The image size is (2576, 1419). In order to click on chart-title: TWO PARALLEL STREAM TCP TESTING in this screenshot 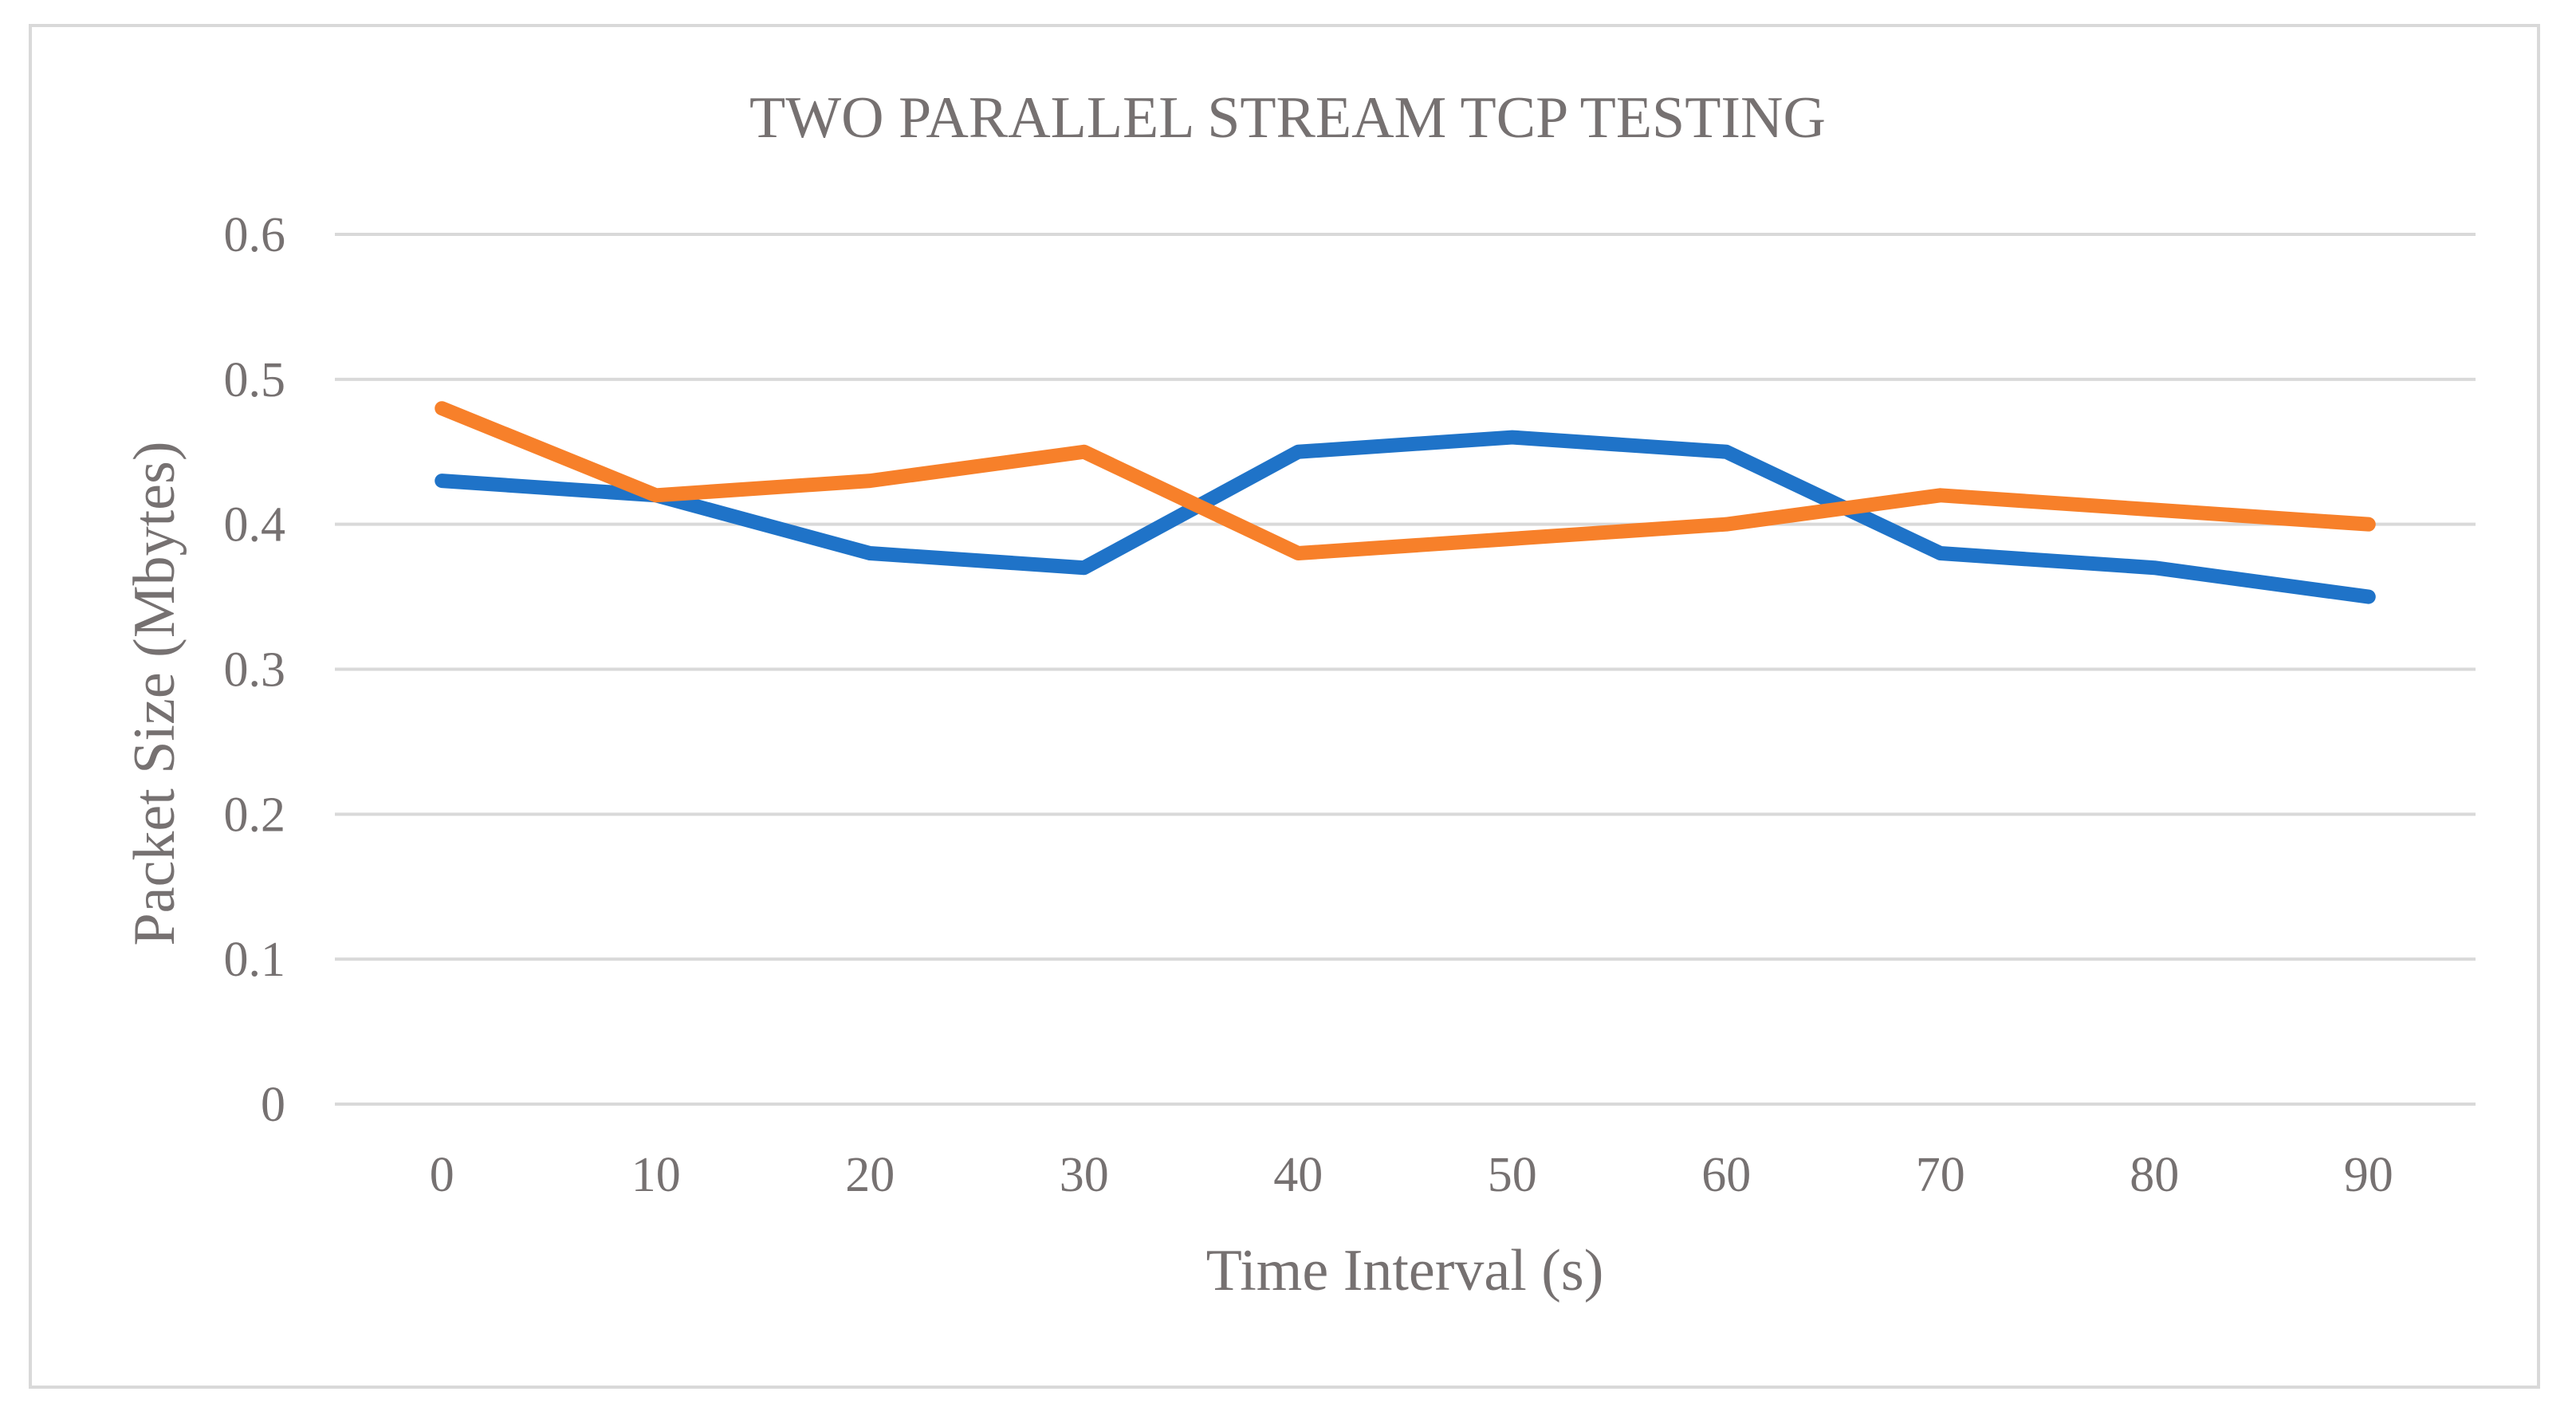, I will do `click(1287, 118)`.